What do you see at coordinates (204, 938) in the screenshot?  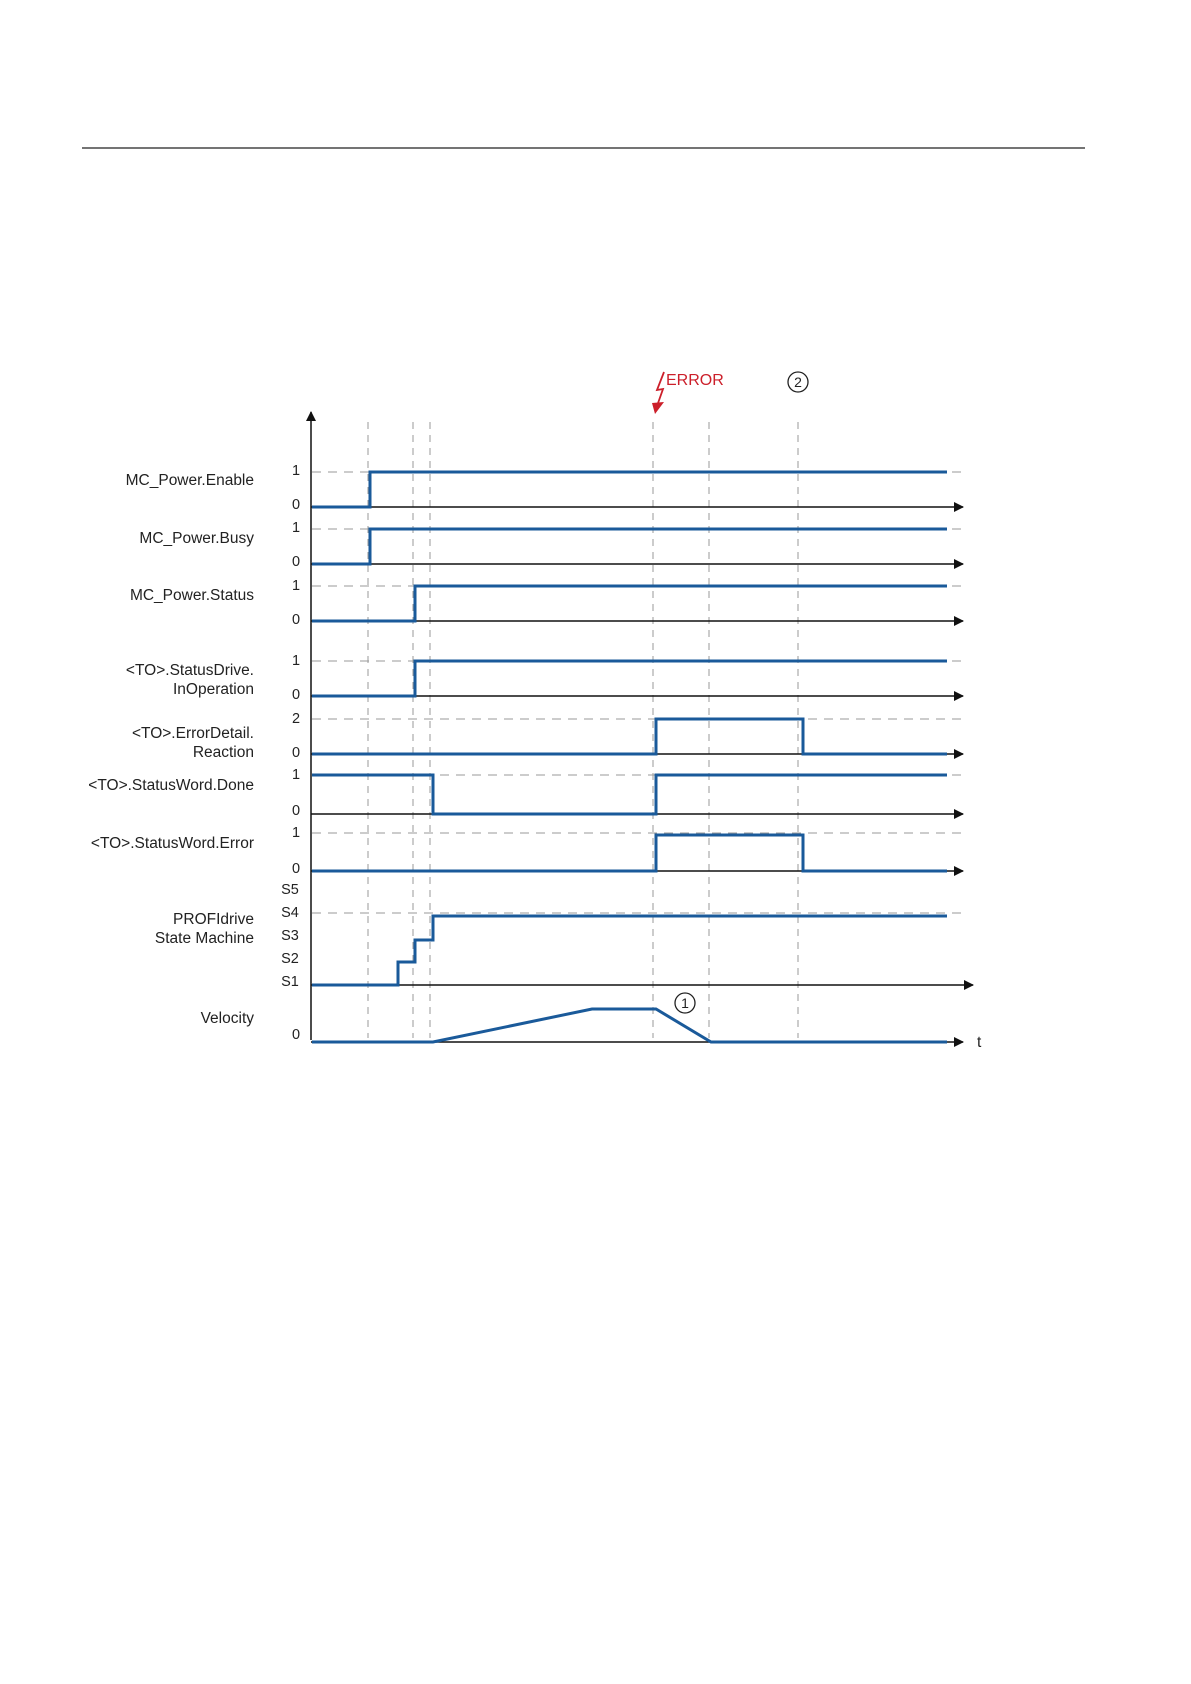 I see `signal-label: State Machine` at bounding box center [204, 938].